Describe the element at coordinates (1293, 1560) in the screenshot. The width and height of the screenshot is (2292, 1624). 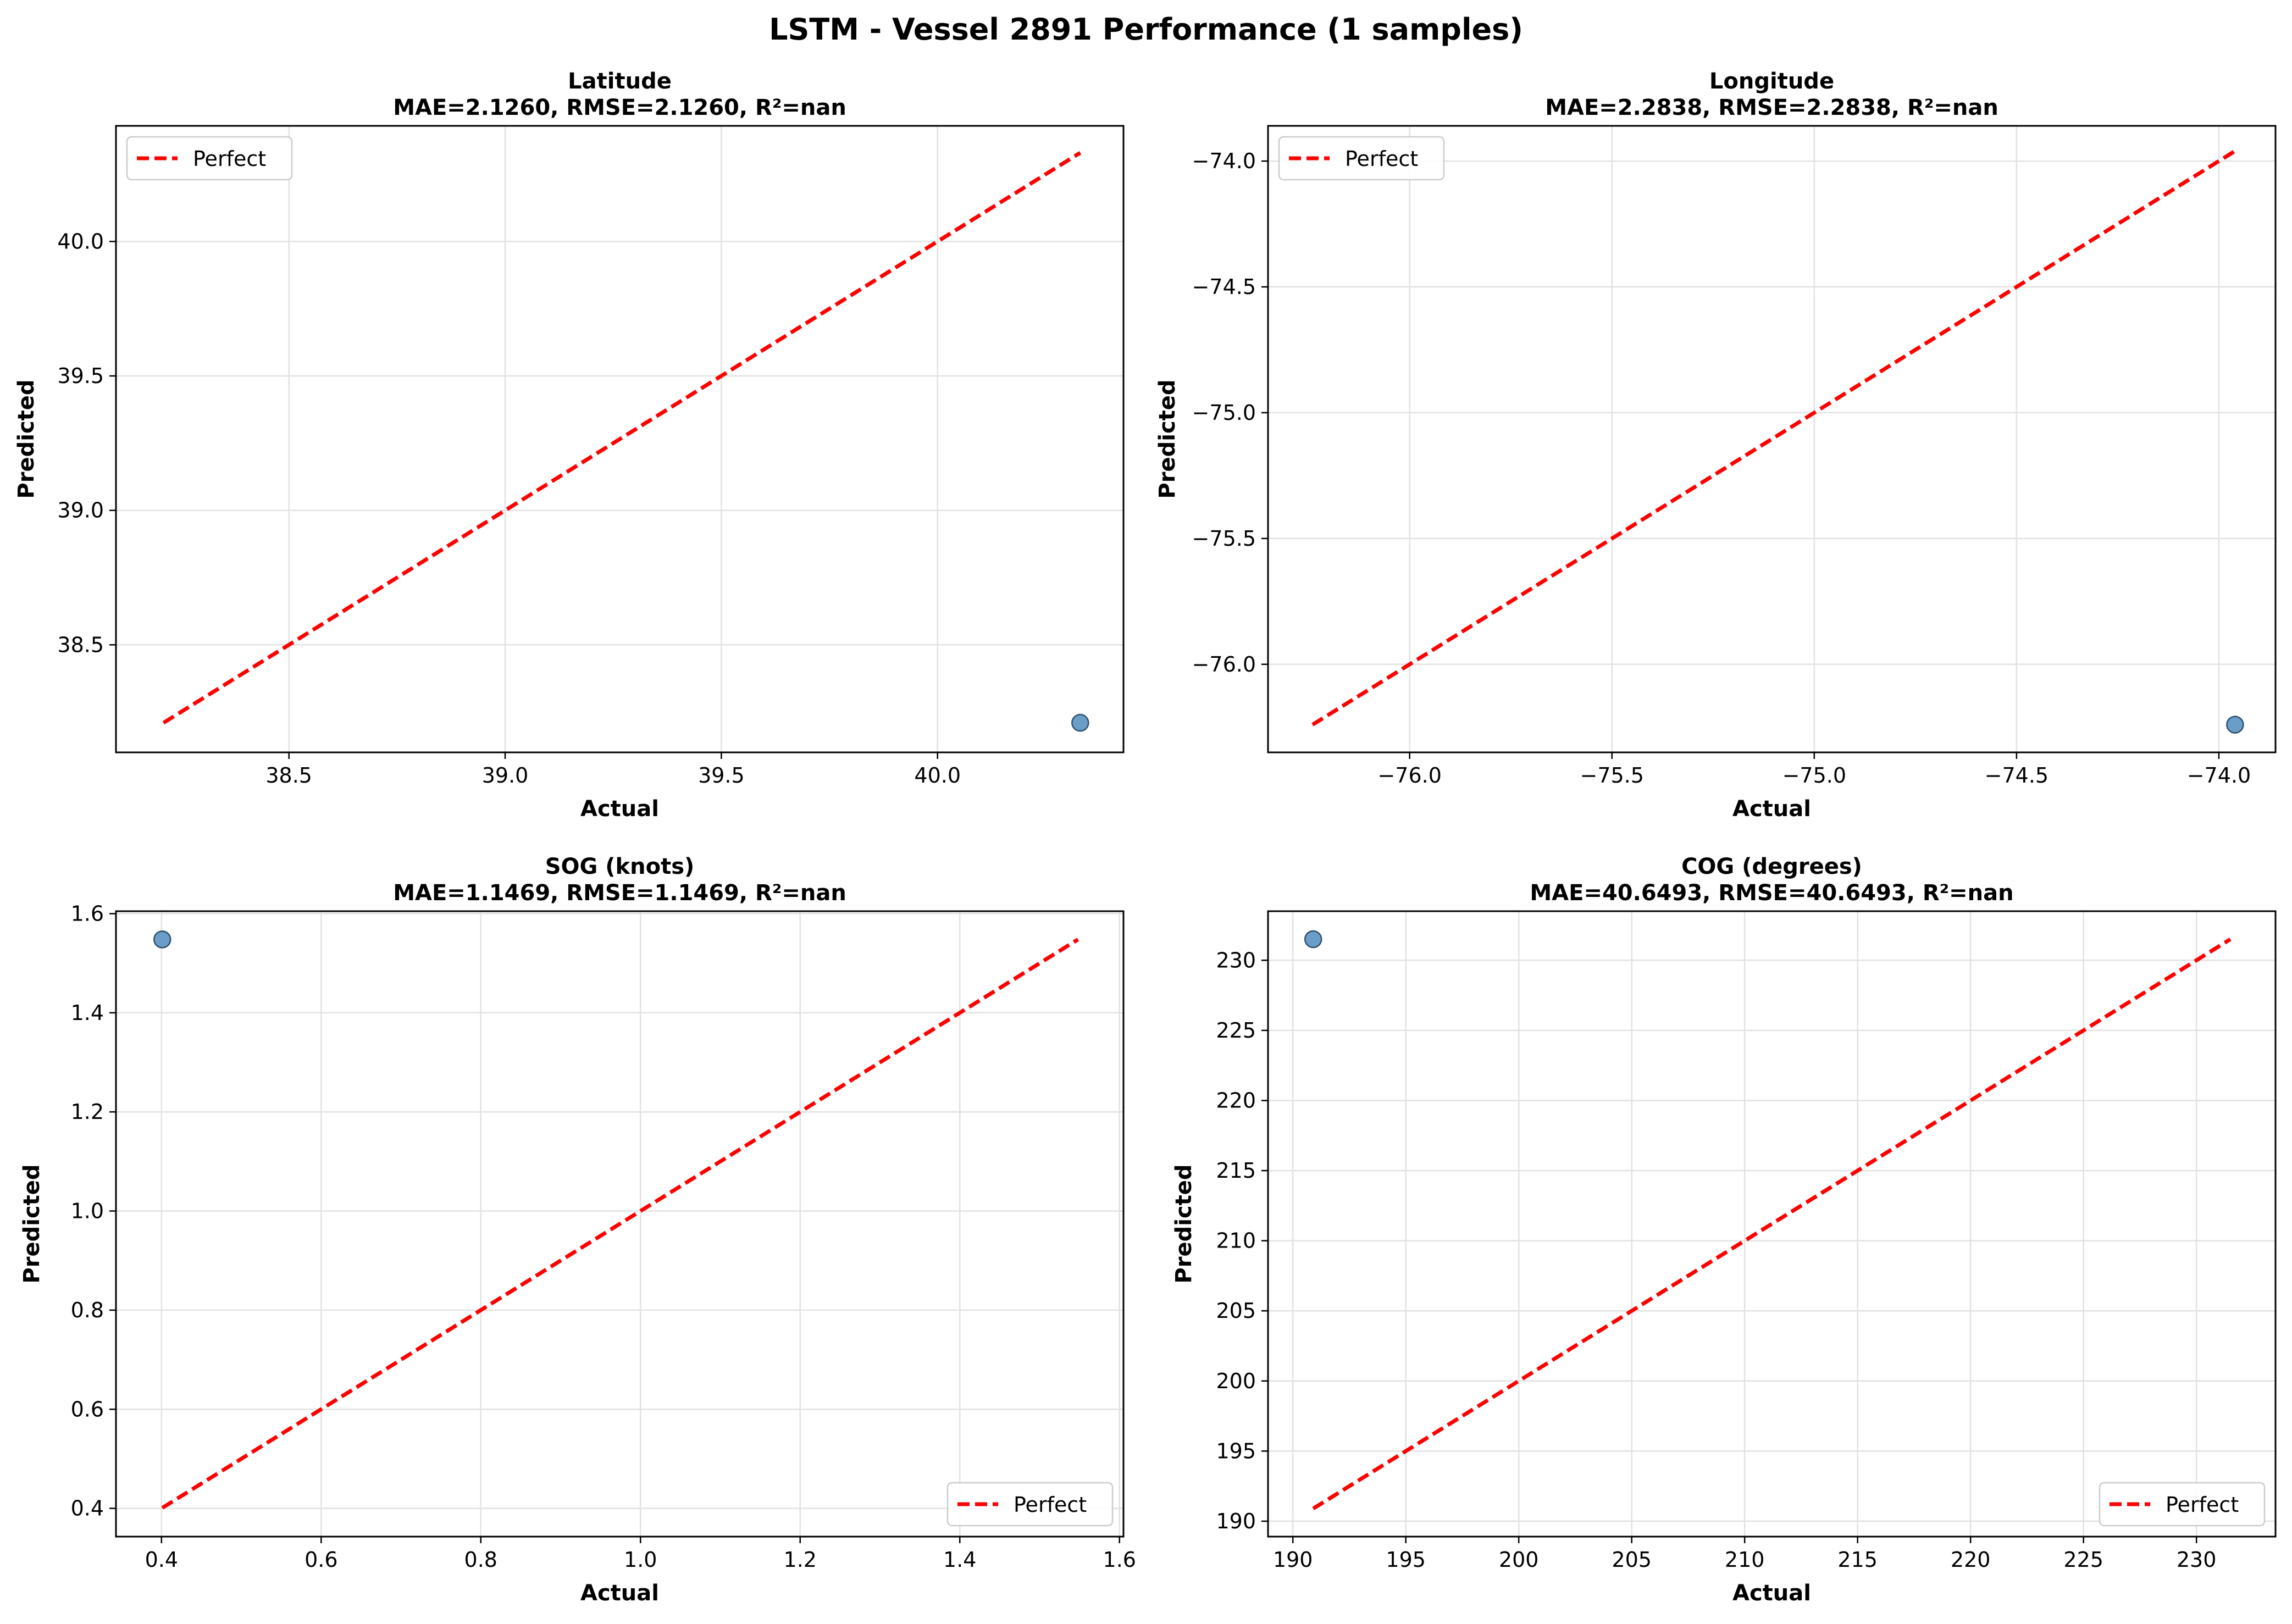
I see `x-tick-label: 190` at that location.